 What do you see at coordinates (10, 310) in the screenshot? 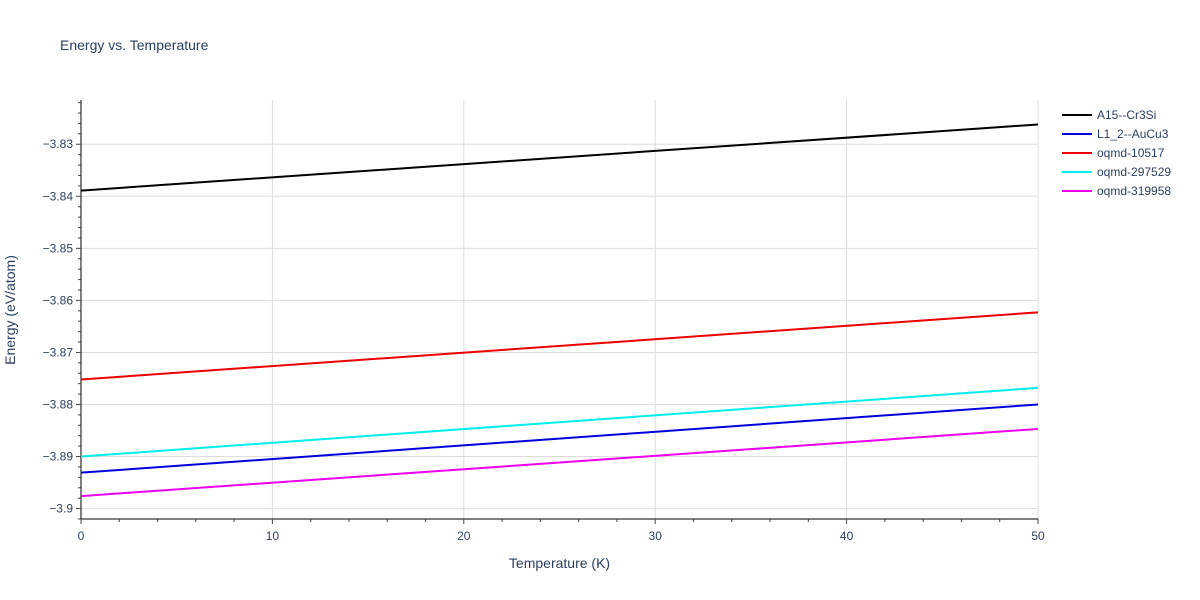
I see `y-axis-title: Energy (eV/atom)` at bounding box center [10, 310].